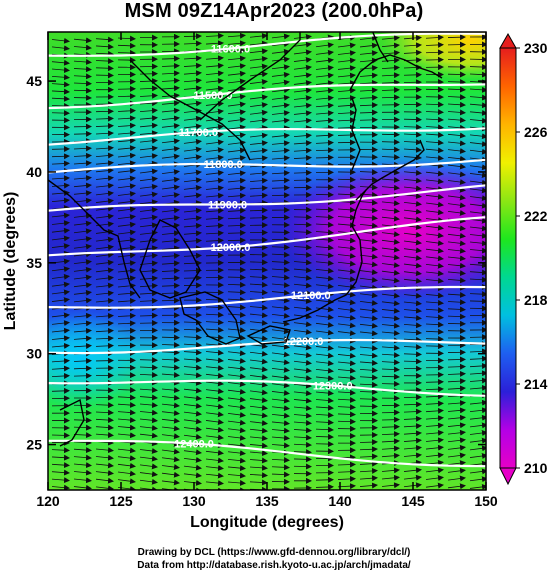 Image resolution: width=548 pixels, height=573 pixels. Describe the element at coordinates (523, 259) in the screenshot. I see `colorbar: 210 214 218 222 226 230` at that location.